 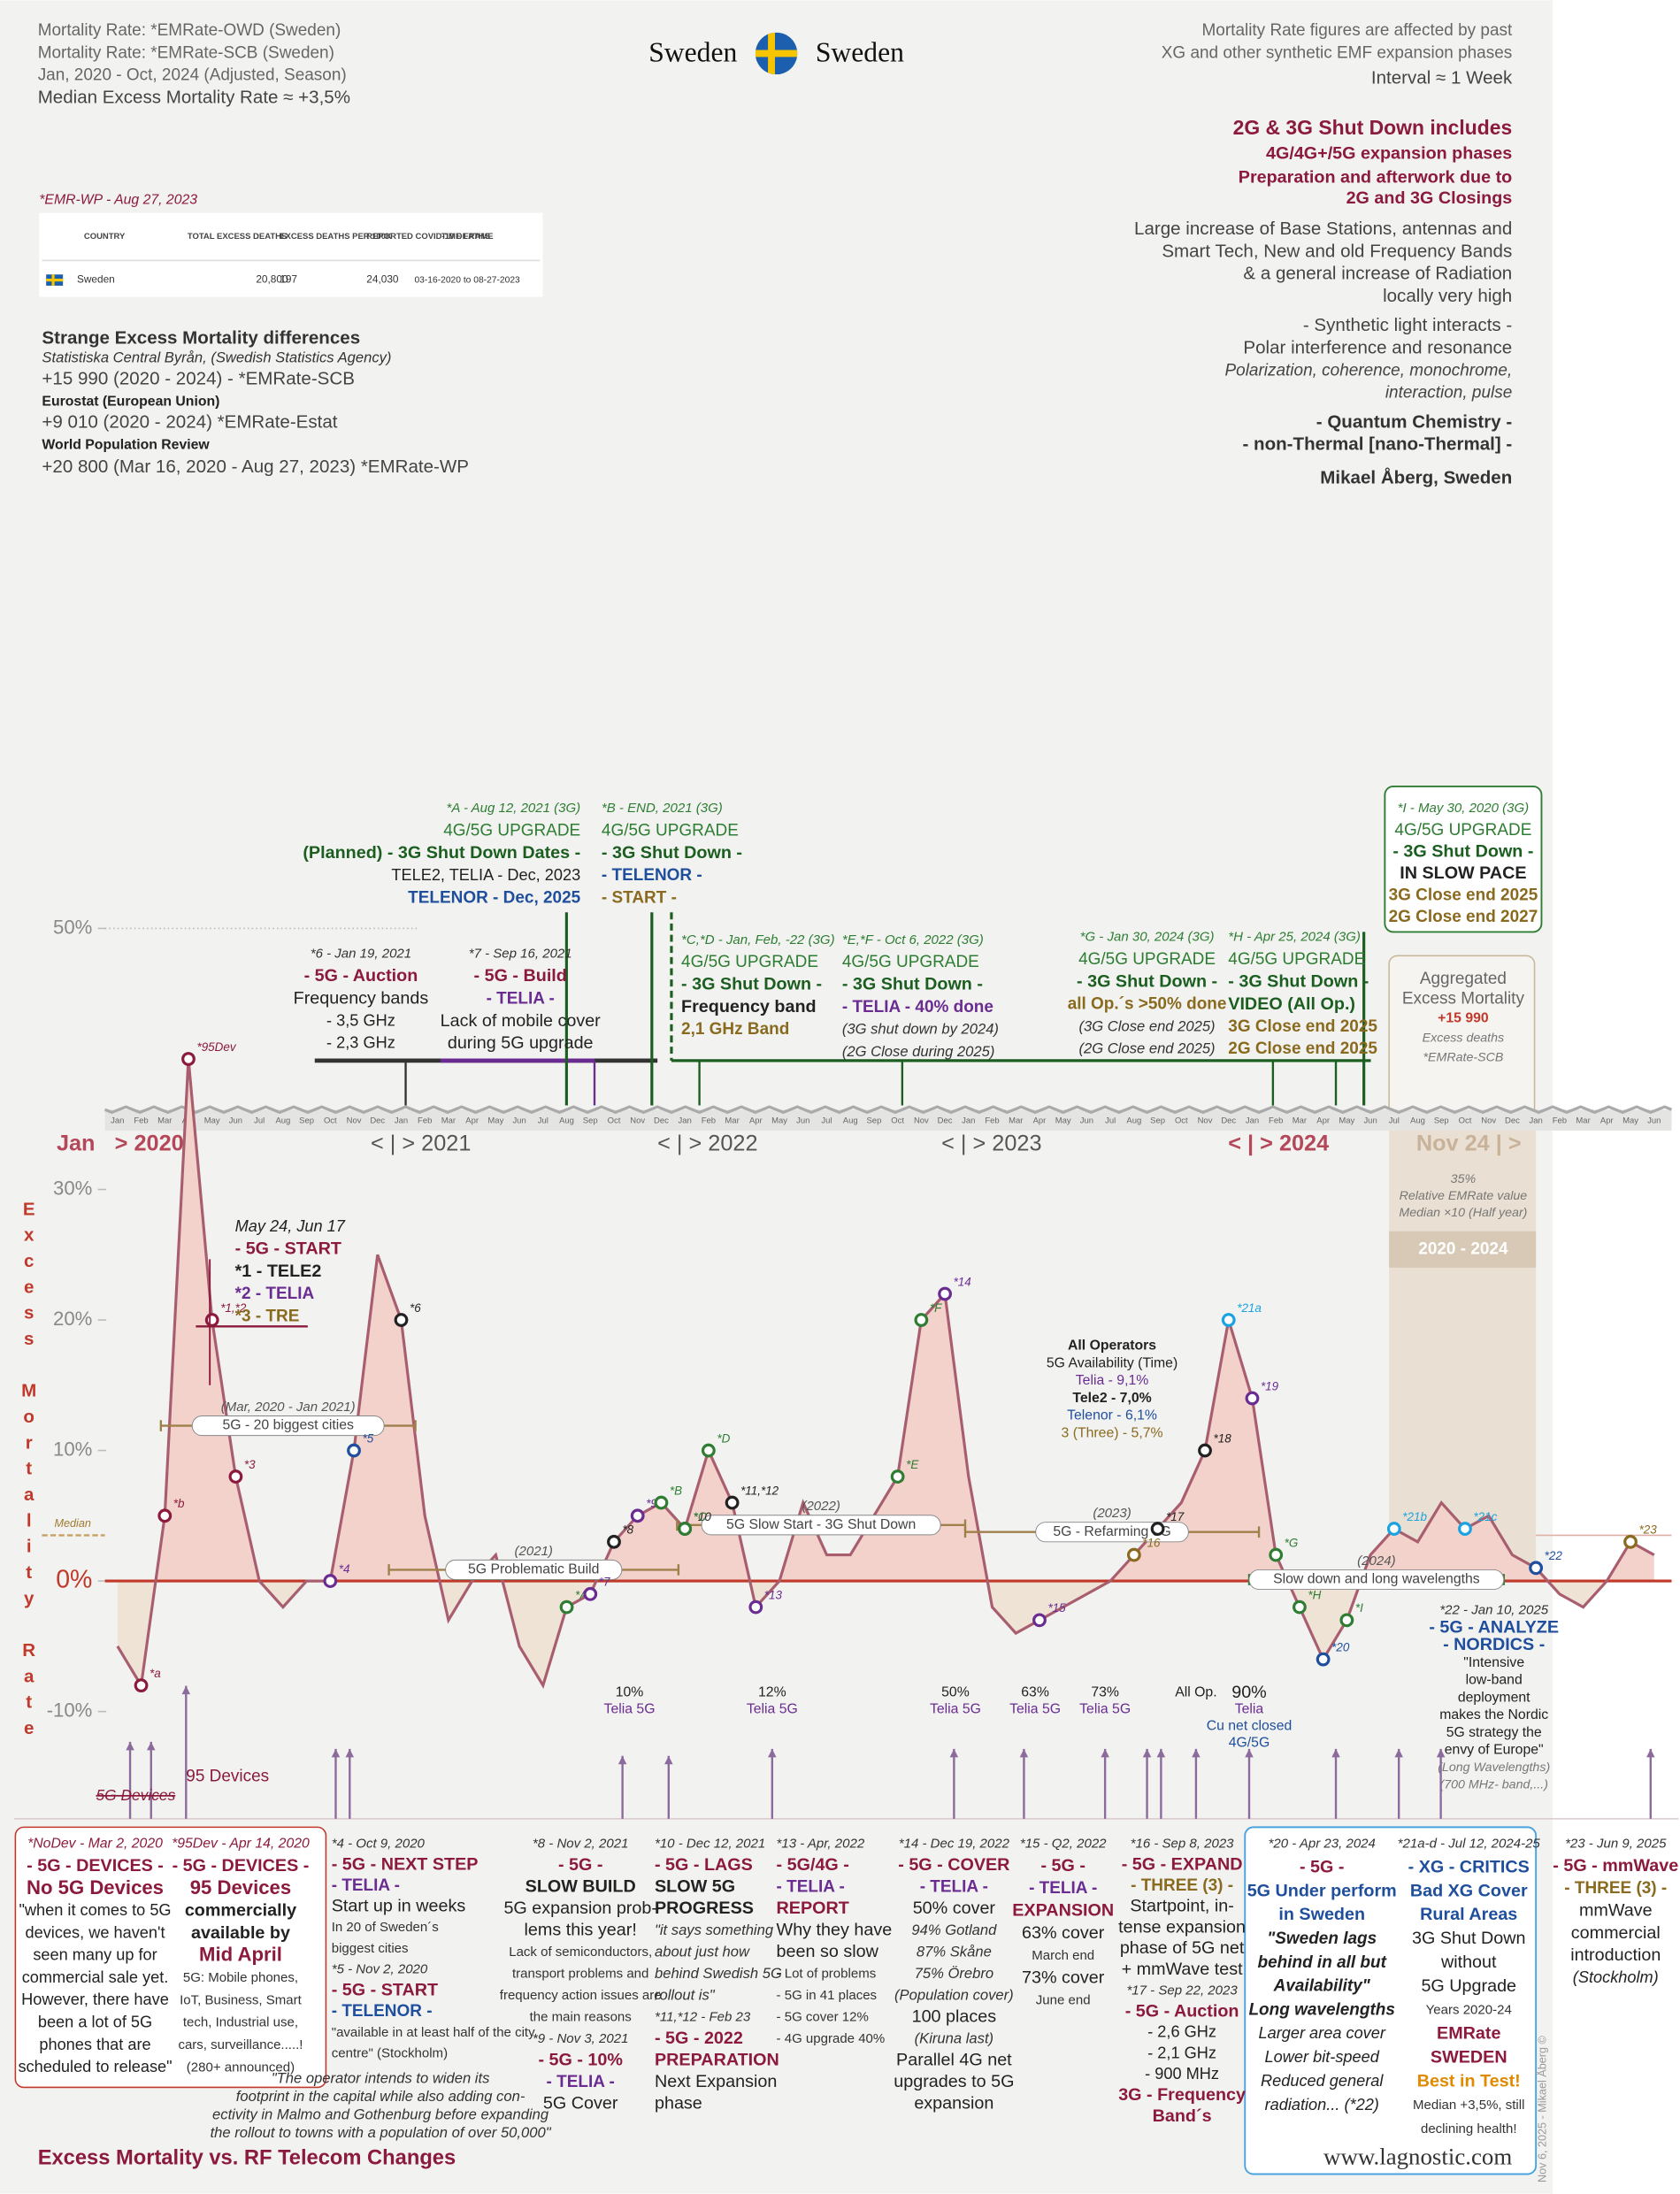 What do you see at coordinates (233, 1308) in the screenshot?
I see `event-label: *1,*2` at bounding box center [233, 1308].